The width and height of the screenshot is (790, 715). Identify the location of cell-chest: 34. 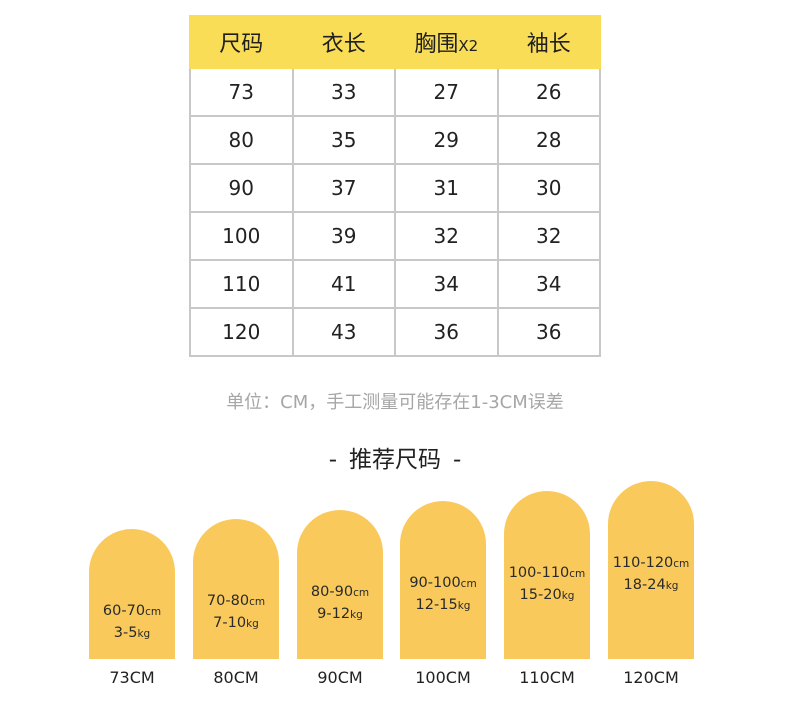
(446, 284).